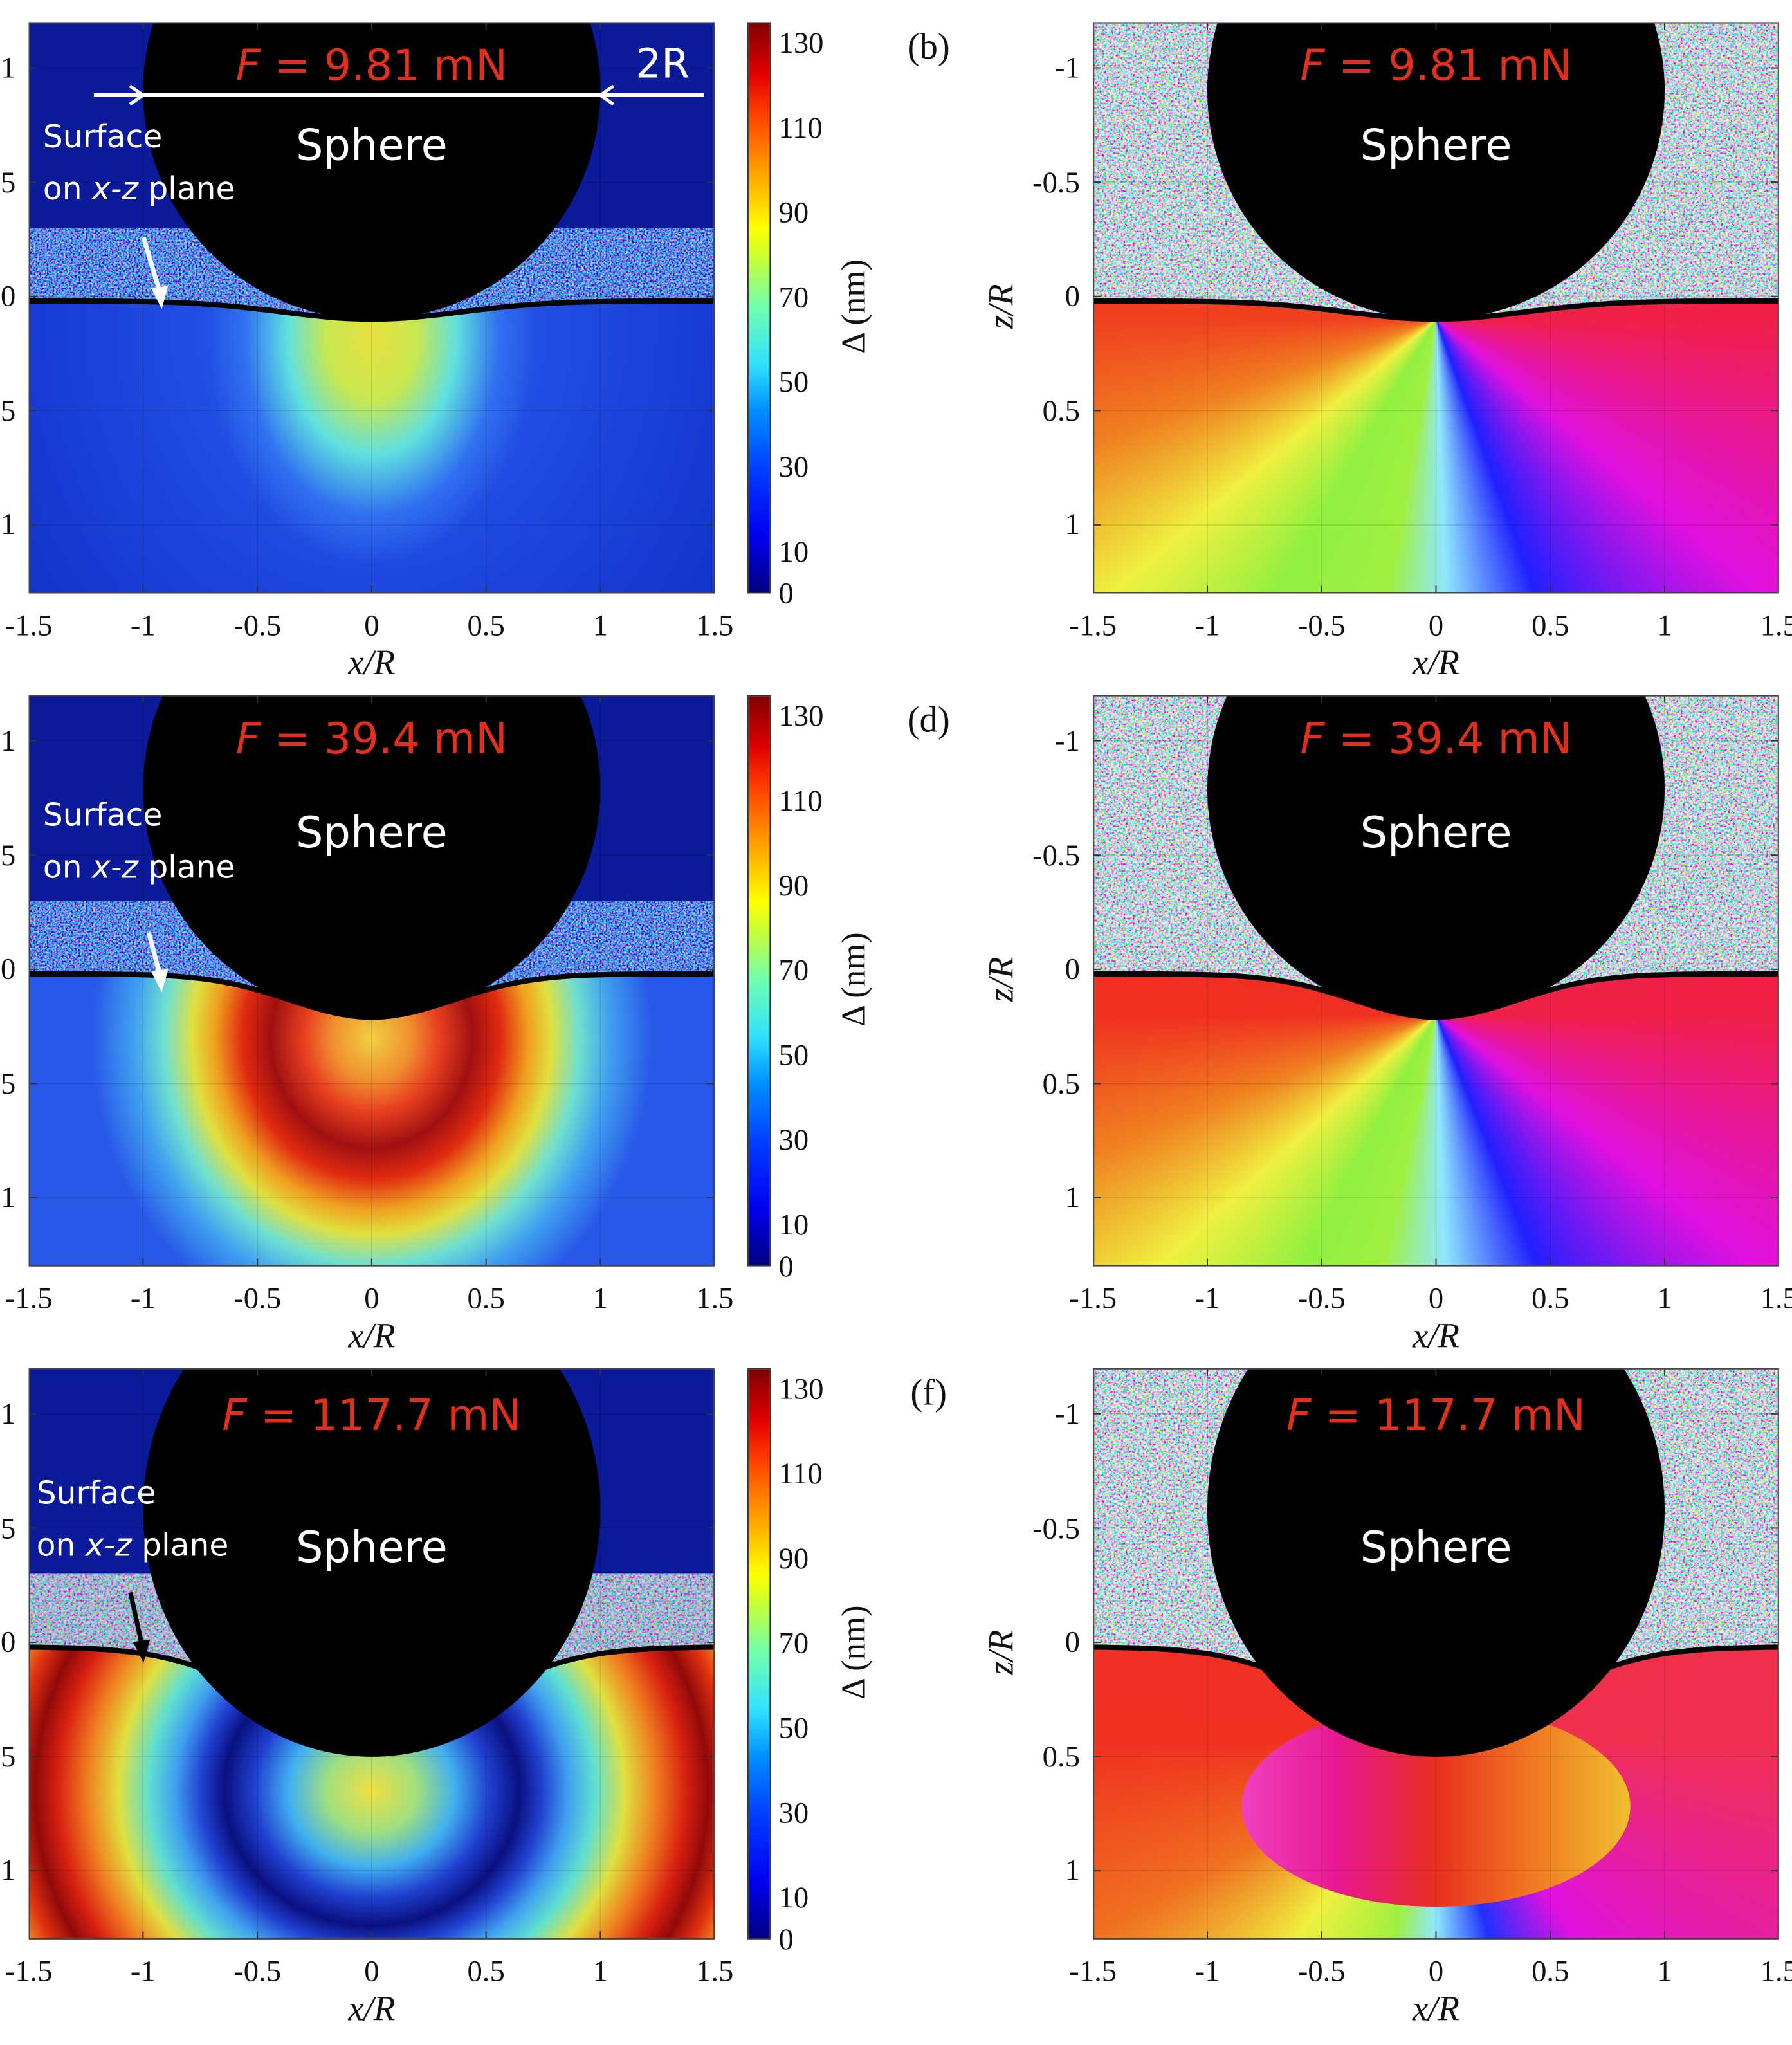  I want to click on force-label: F = 9.81 mN, so click(372, 65).